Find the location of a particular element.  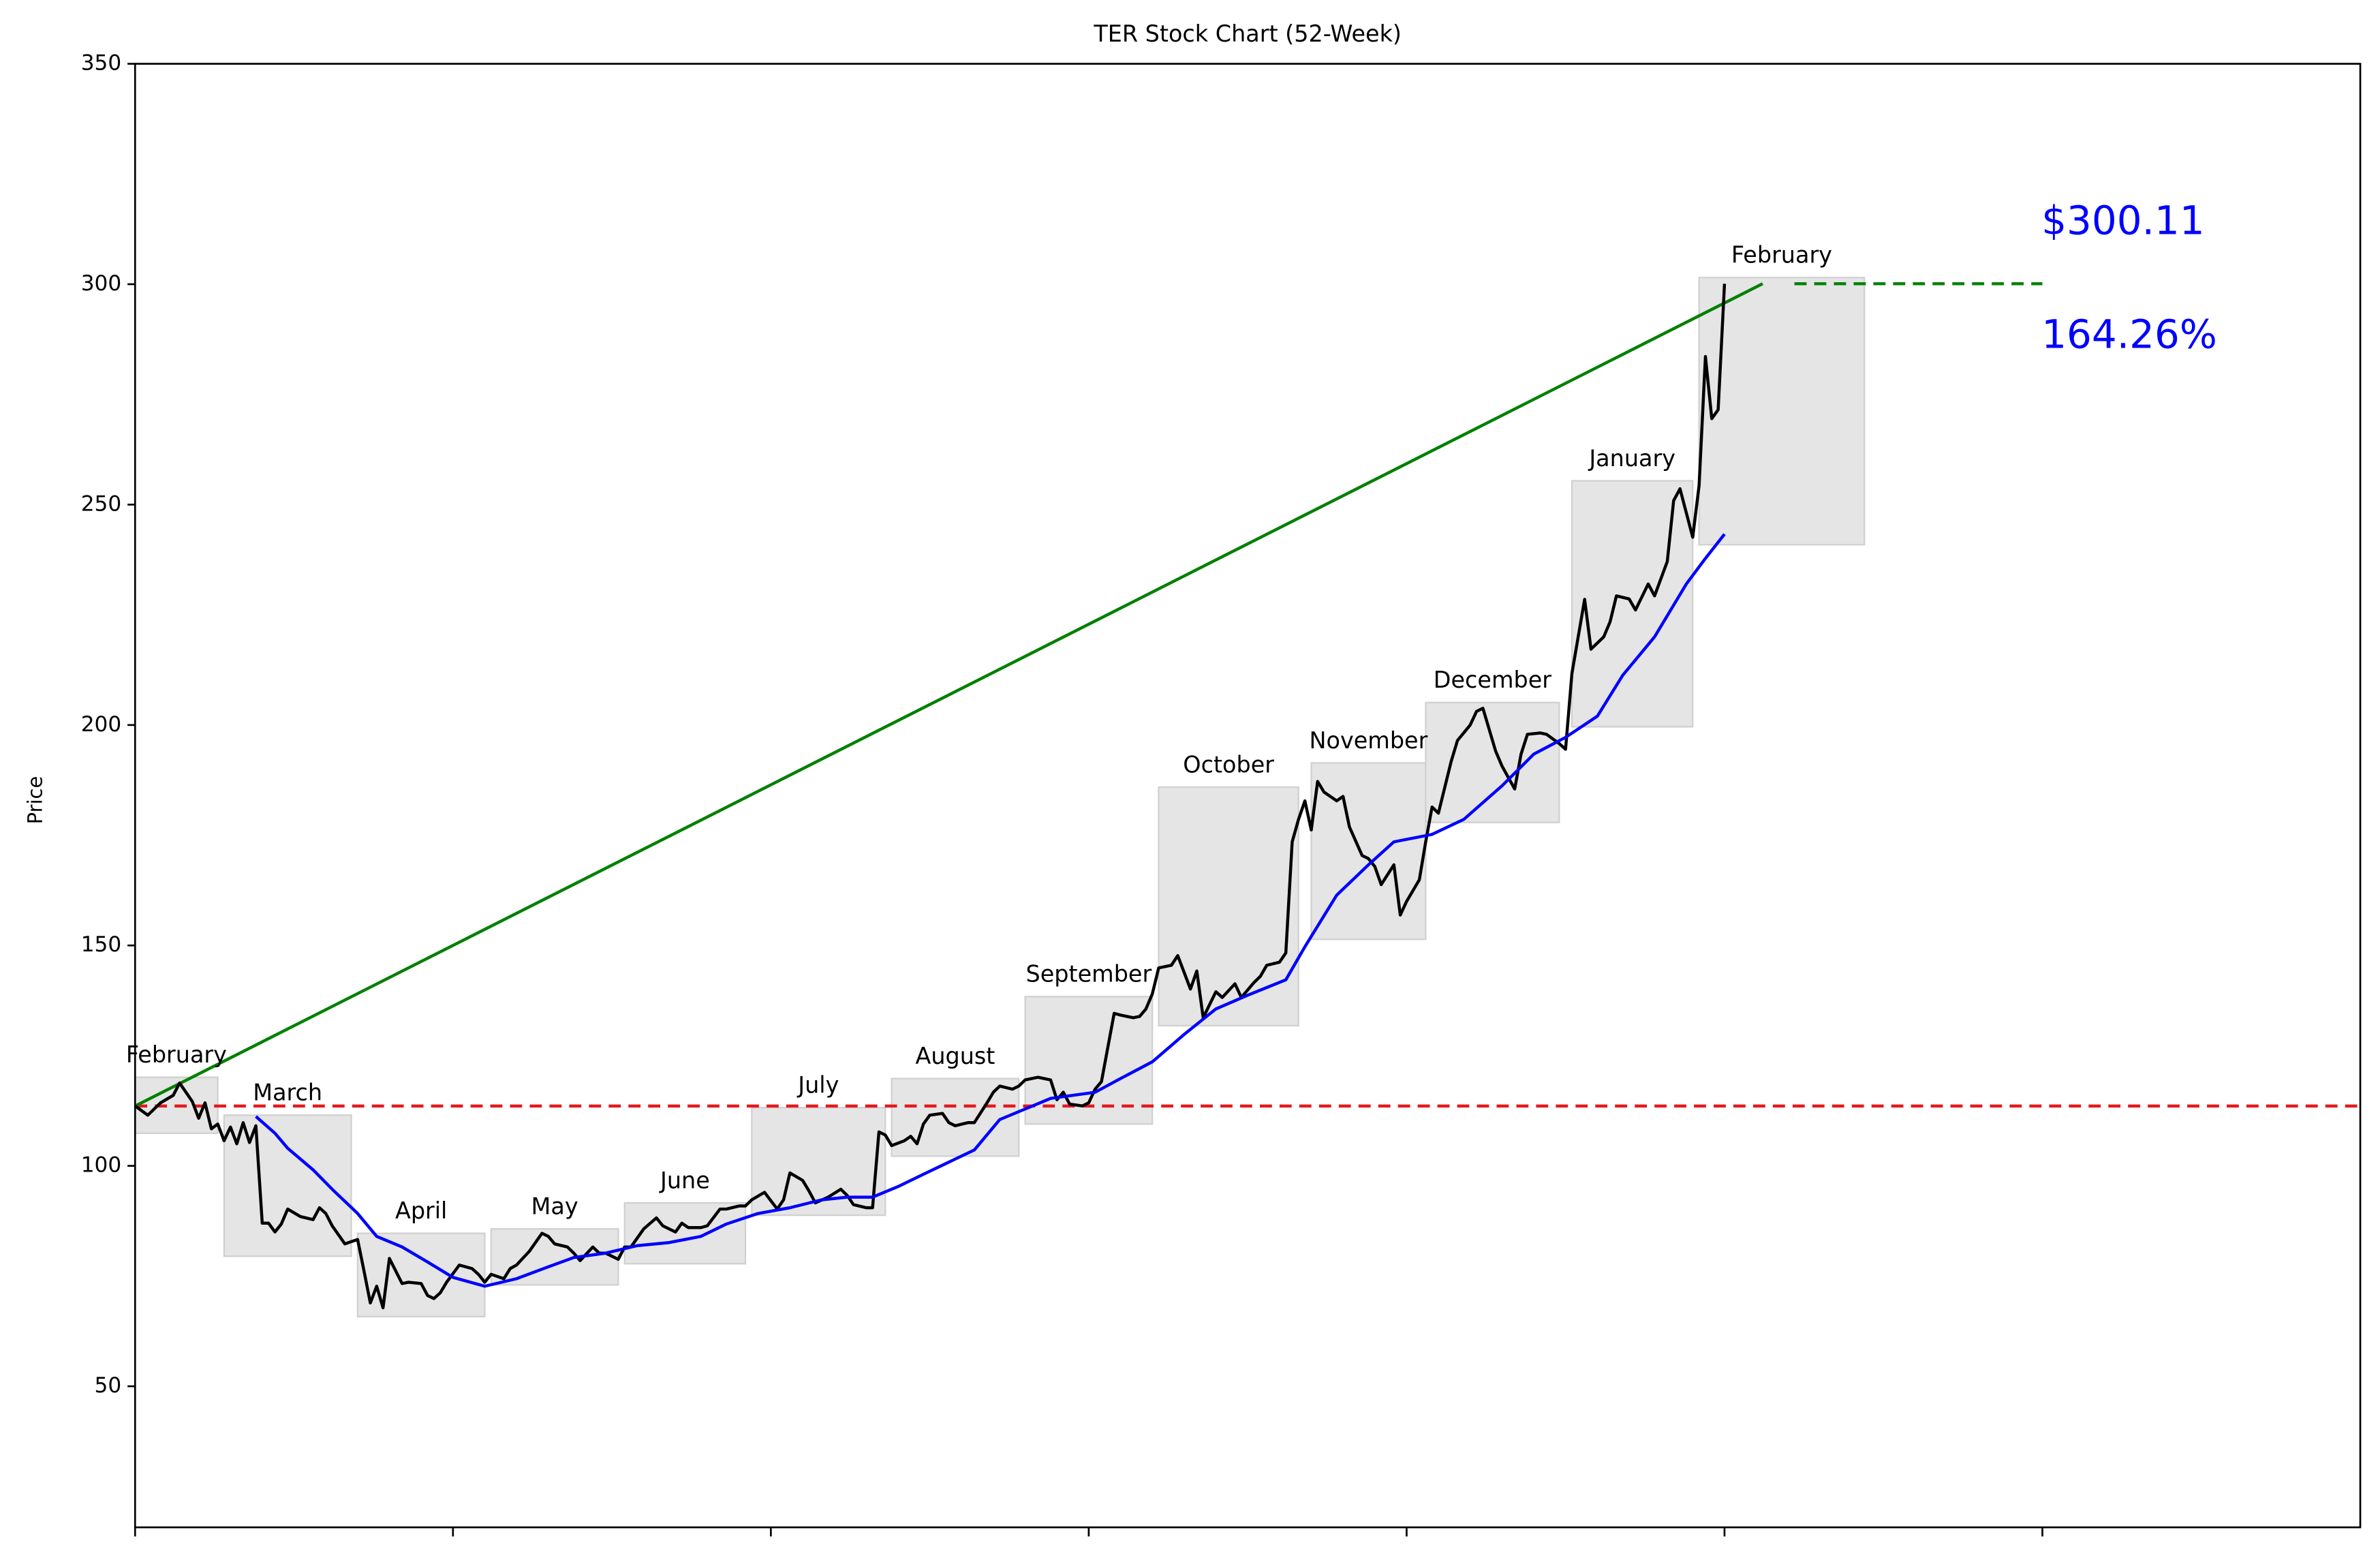

month-label: June is located at coordinates (684, 1180).